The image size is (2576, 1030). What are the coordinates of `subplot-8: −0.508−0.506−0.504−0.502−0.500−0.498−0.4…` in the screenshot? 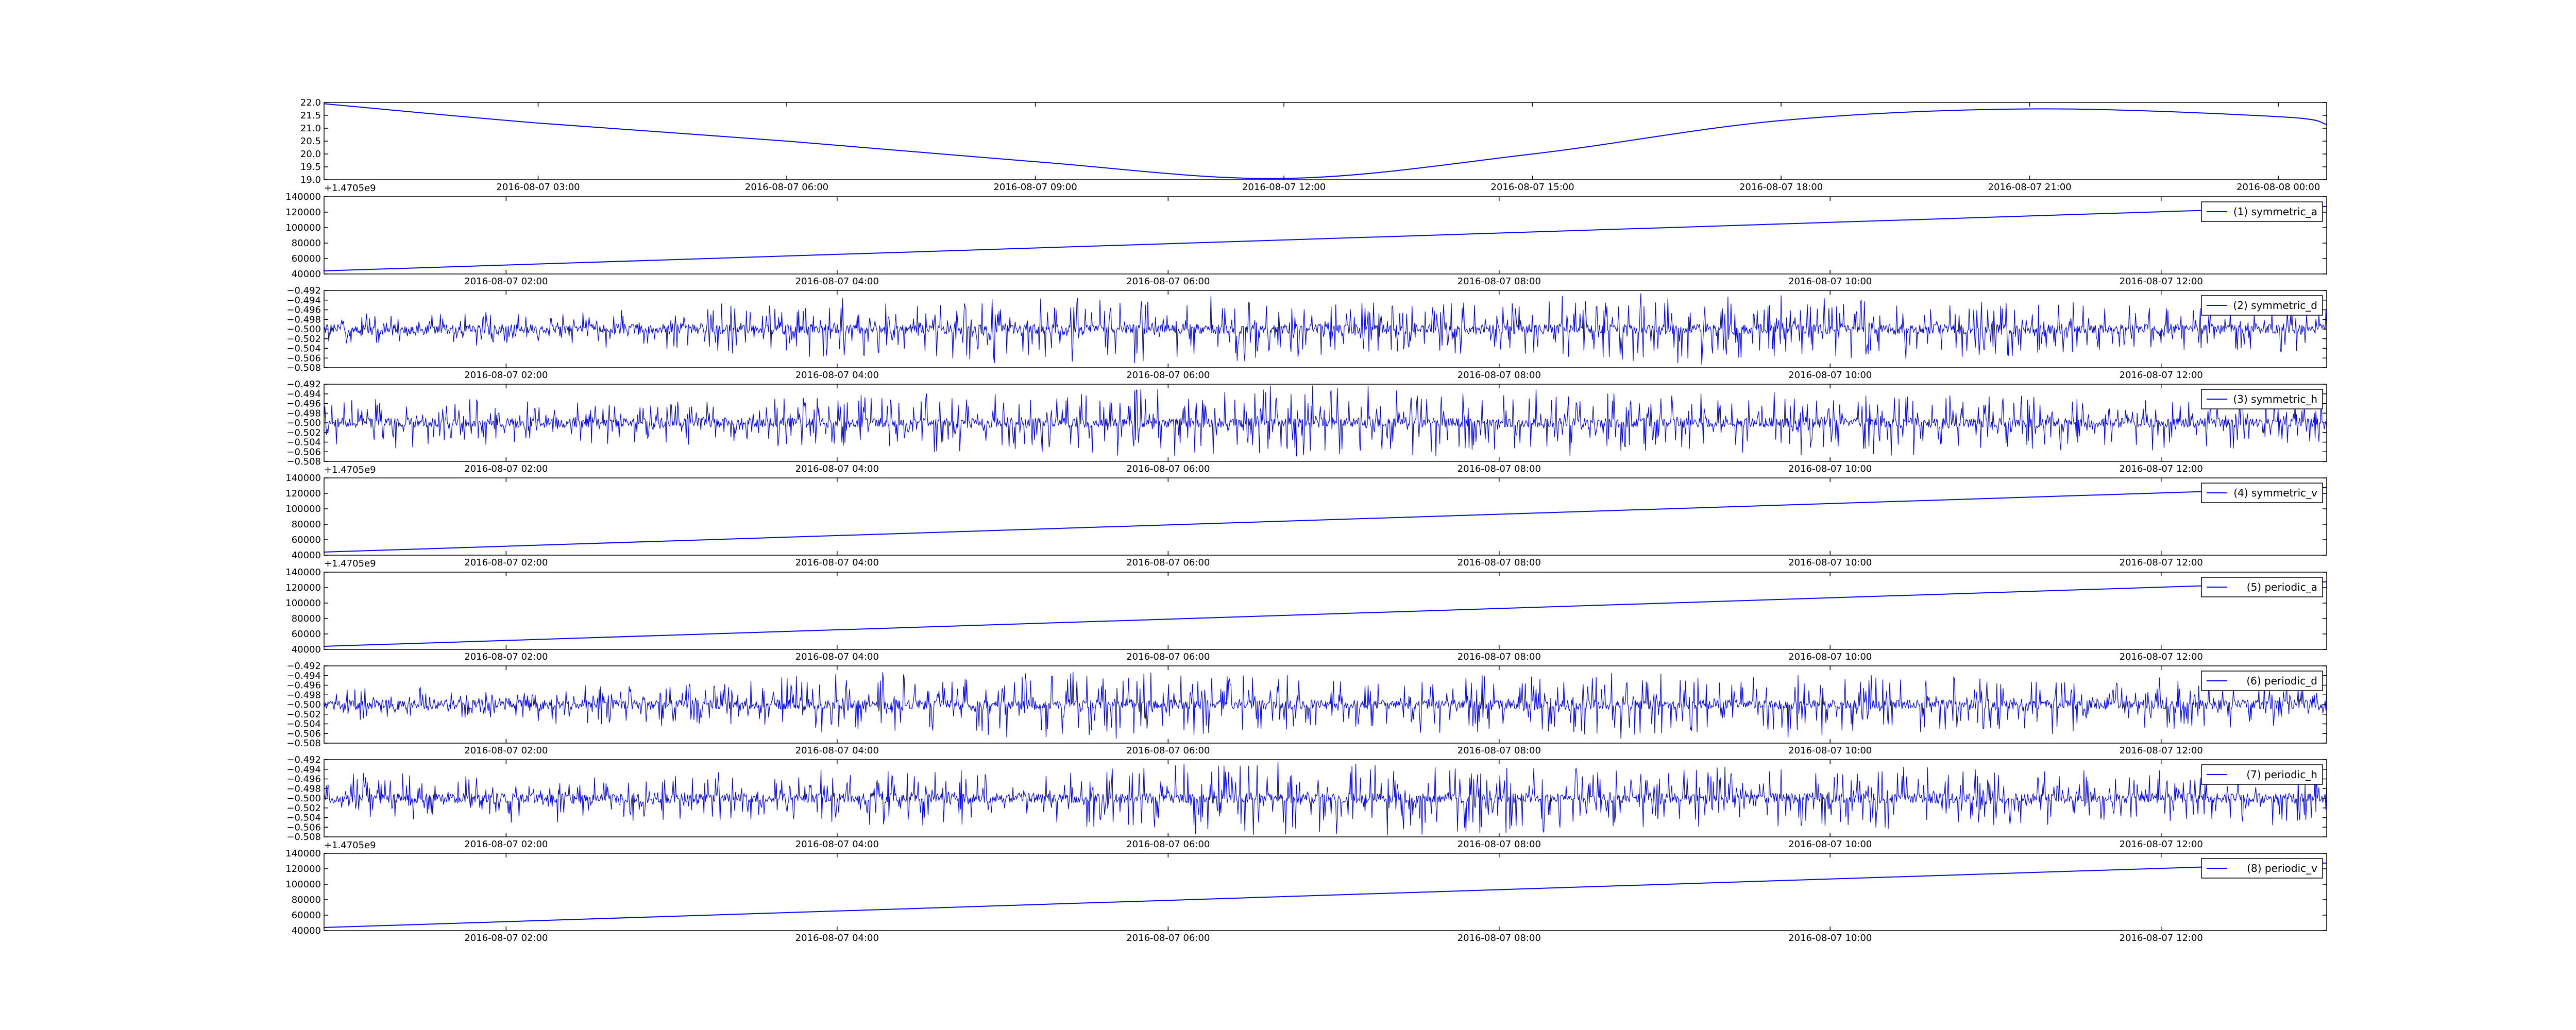 It's located at (1306, 803).